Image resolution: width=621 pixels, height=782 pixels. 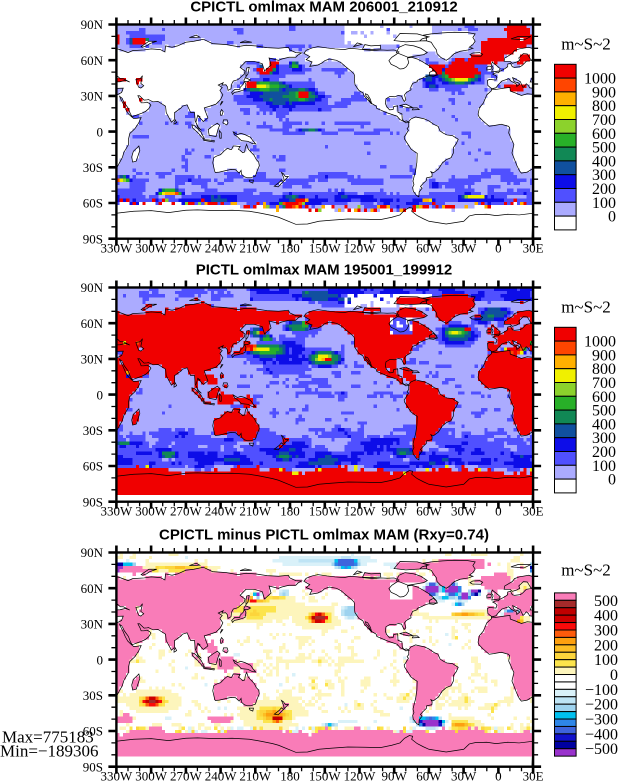 I want to click on svg-text: −100, so click(x=601, y=690).